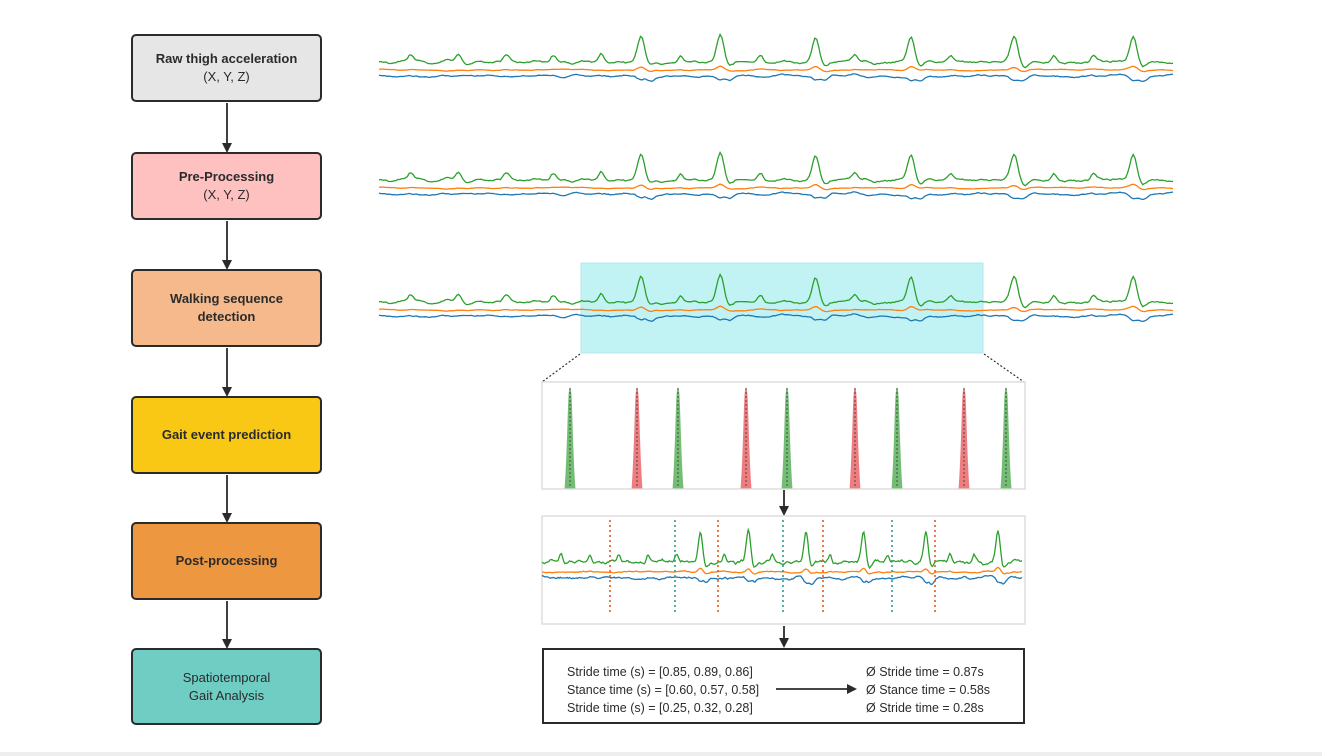 This screenshot has height=756, width=1322. I want to click on step-gait-event-prediction: Gait event prediction, so click(226, 435).